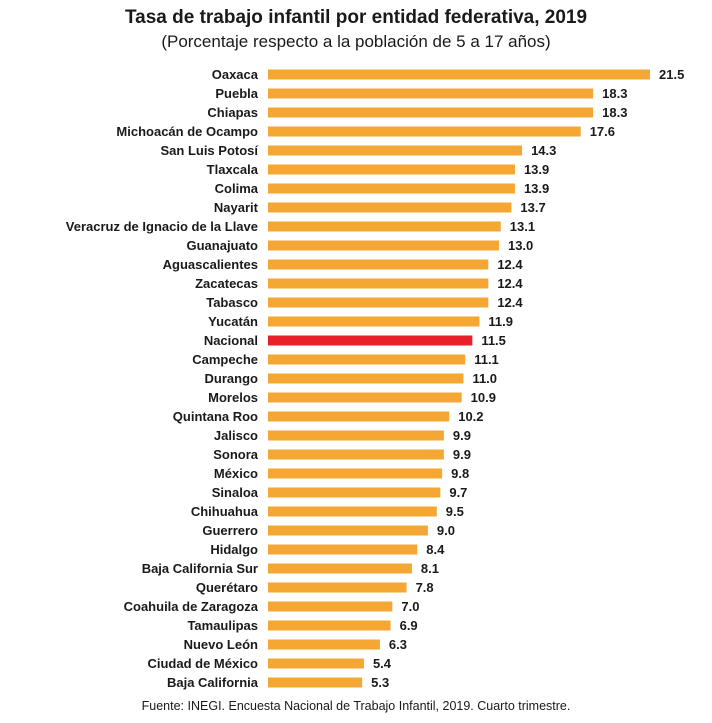 The image size is (712, 723). What do you see at coordinates (232, 378) in the screenshot?
I see `category-label: Durango` at bounding box center [232, 378].